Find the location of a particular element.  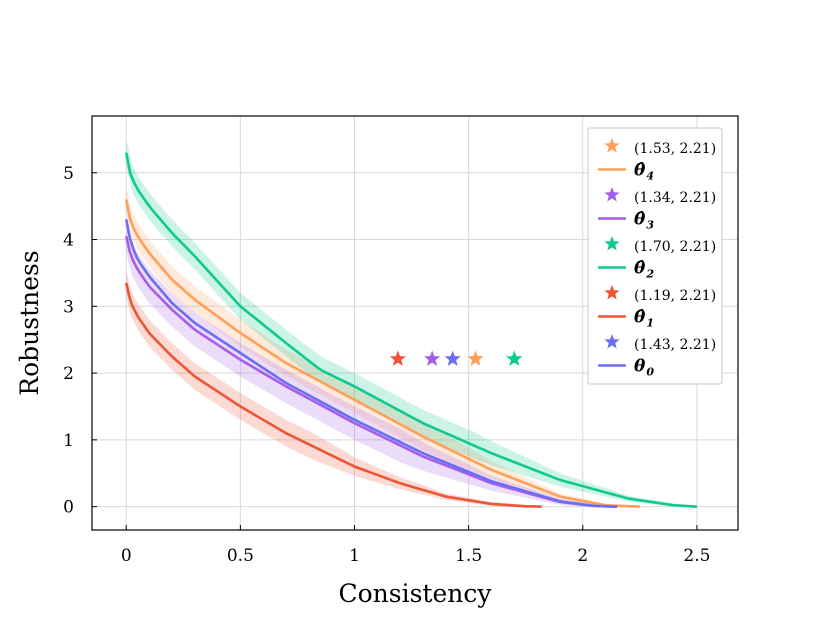

x-tick-label: 2 is located at coordinates (582, 556).